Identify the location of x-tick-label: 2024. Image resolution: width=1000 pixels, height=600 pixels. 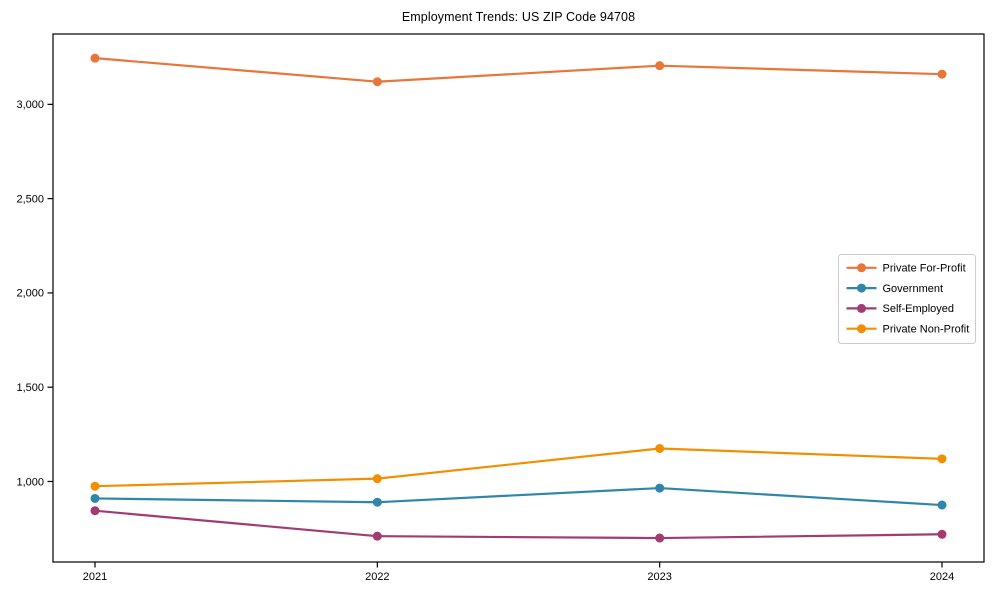
(942, 577).